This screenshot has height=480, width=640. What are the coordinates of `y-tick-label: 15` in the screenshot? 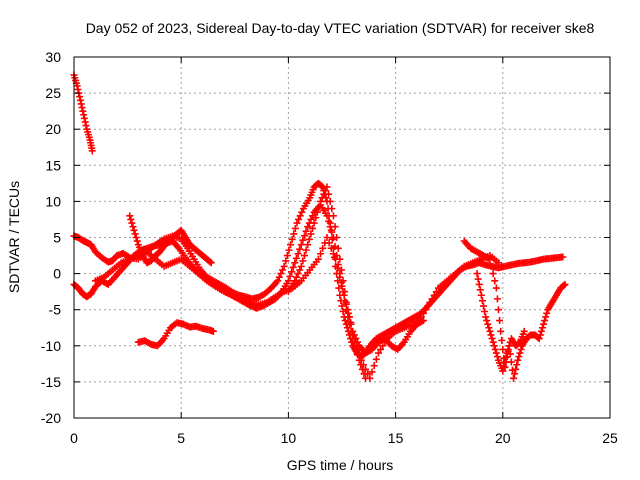 It's located at (53, 165).